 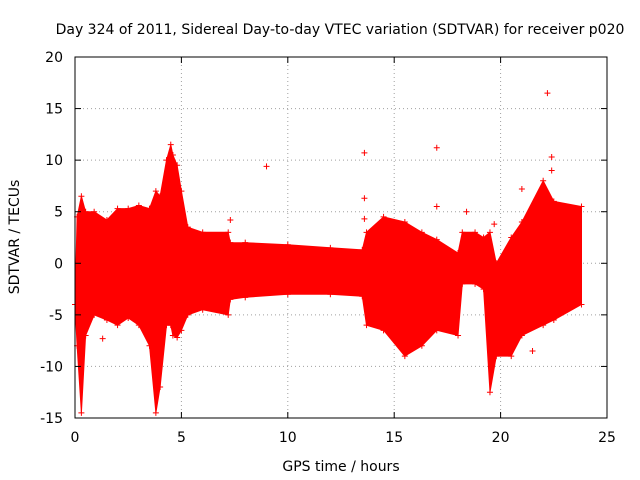 I want to click on y-axis-label: SDTVAR / TECUs, so click(x=15, y=237).